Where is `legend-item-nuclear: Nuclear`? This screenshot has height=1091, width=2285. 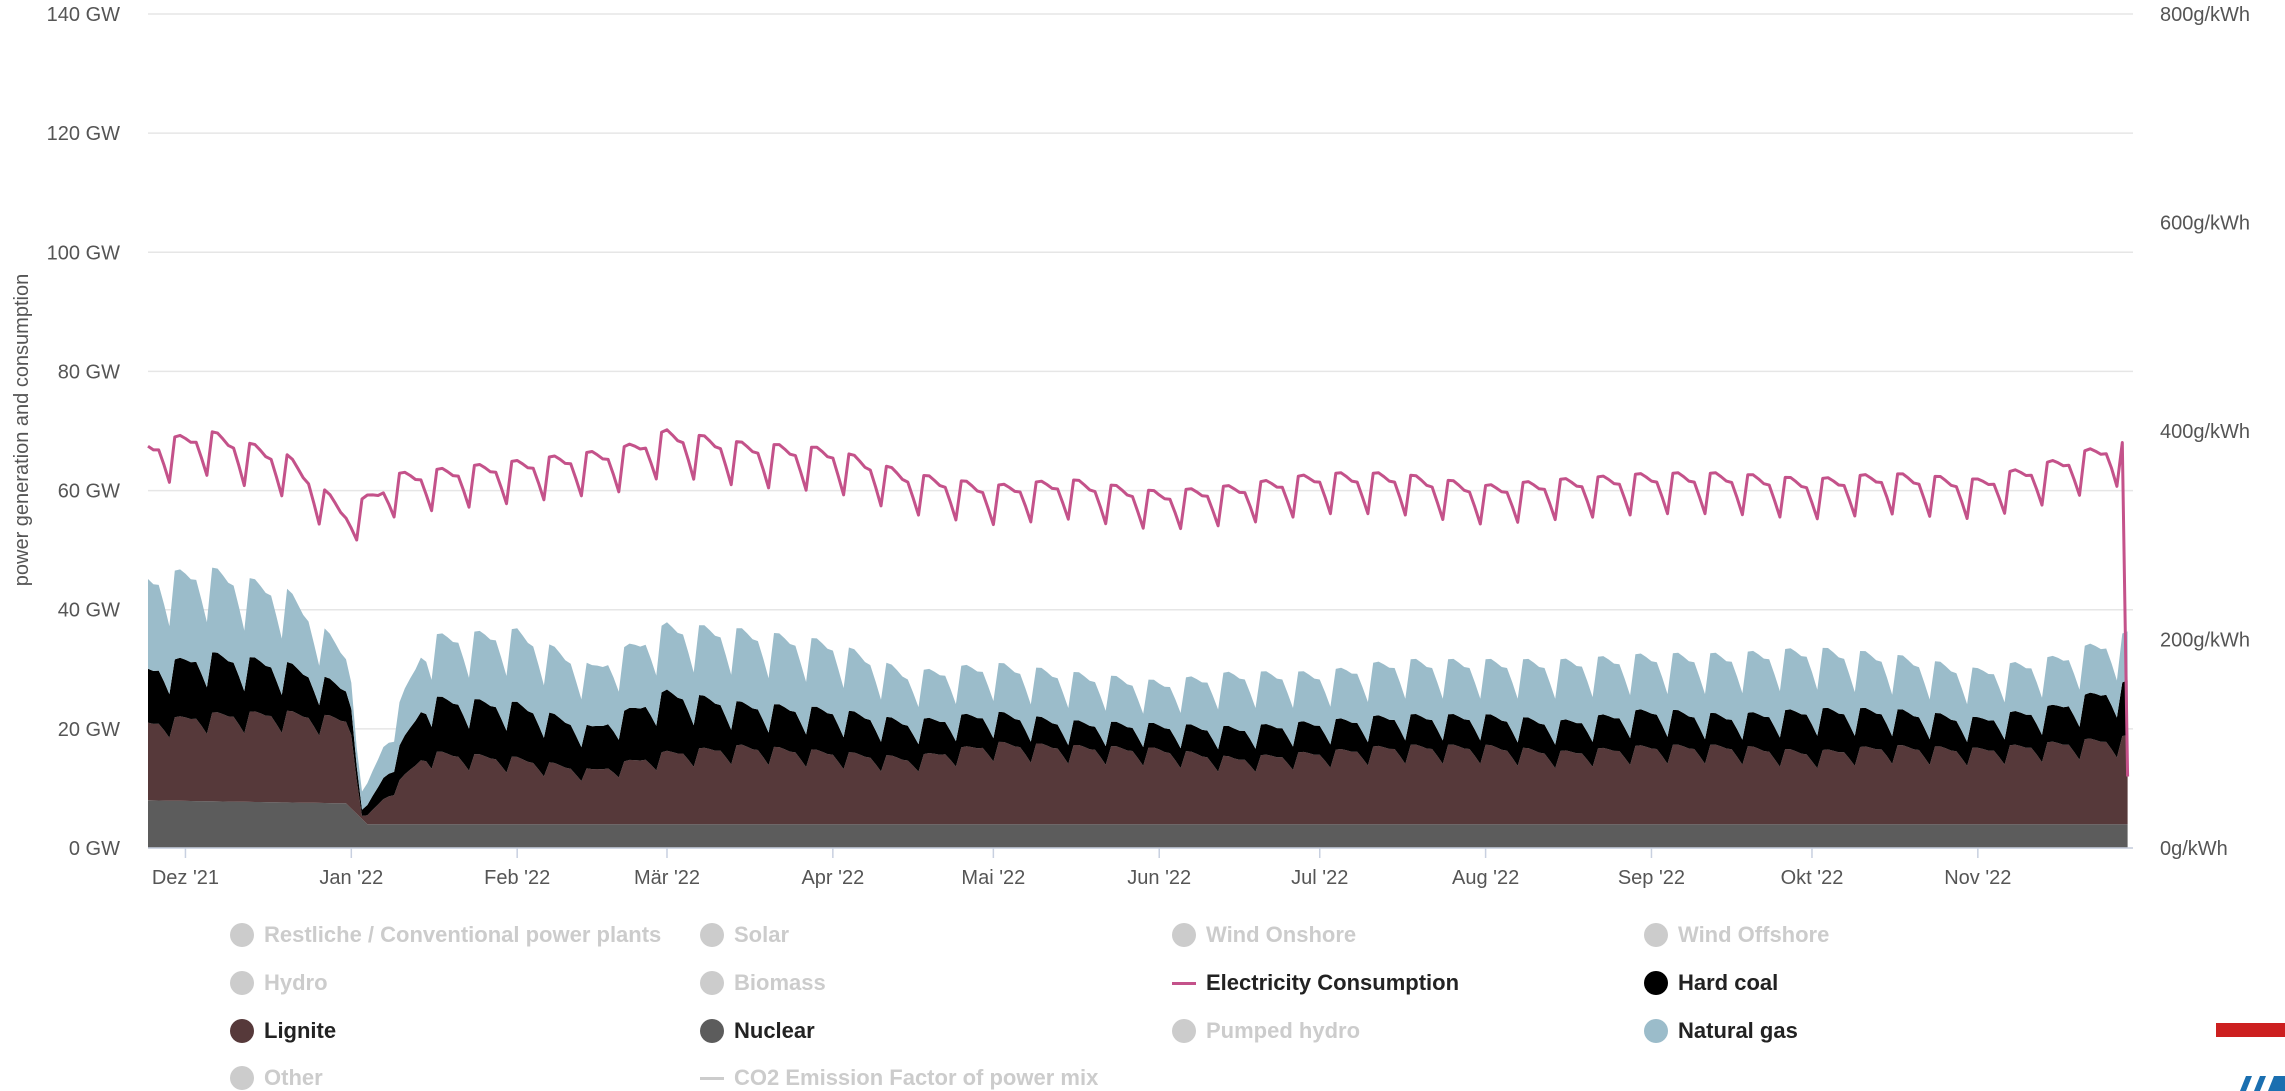 legend-item-nuclear: Nuclear is located at coordinates (757, 1031).